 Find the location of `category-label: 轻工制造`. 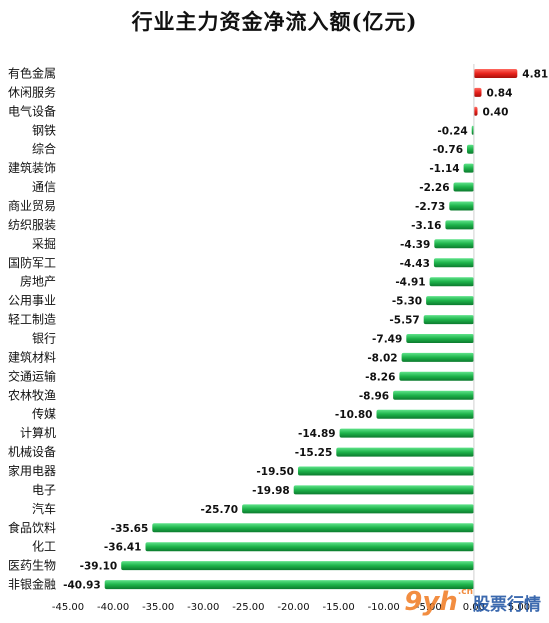

category-label: 轻工制造 is located at coordinates (32, 320).